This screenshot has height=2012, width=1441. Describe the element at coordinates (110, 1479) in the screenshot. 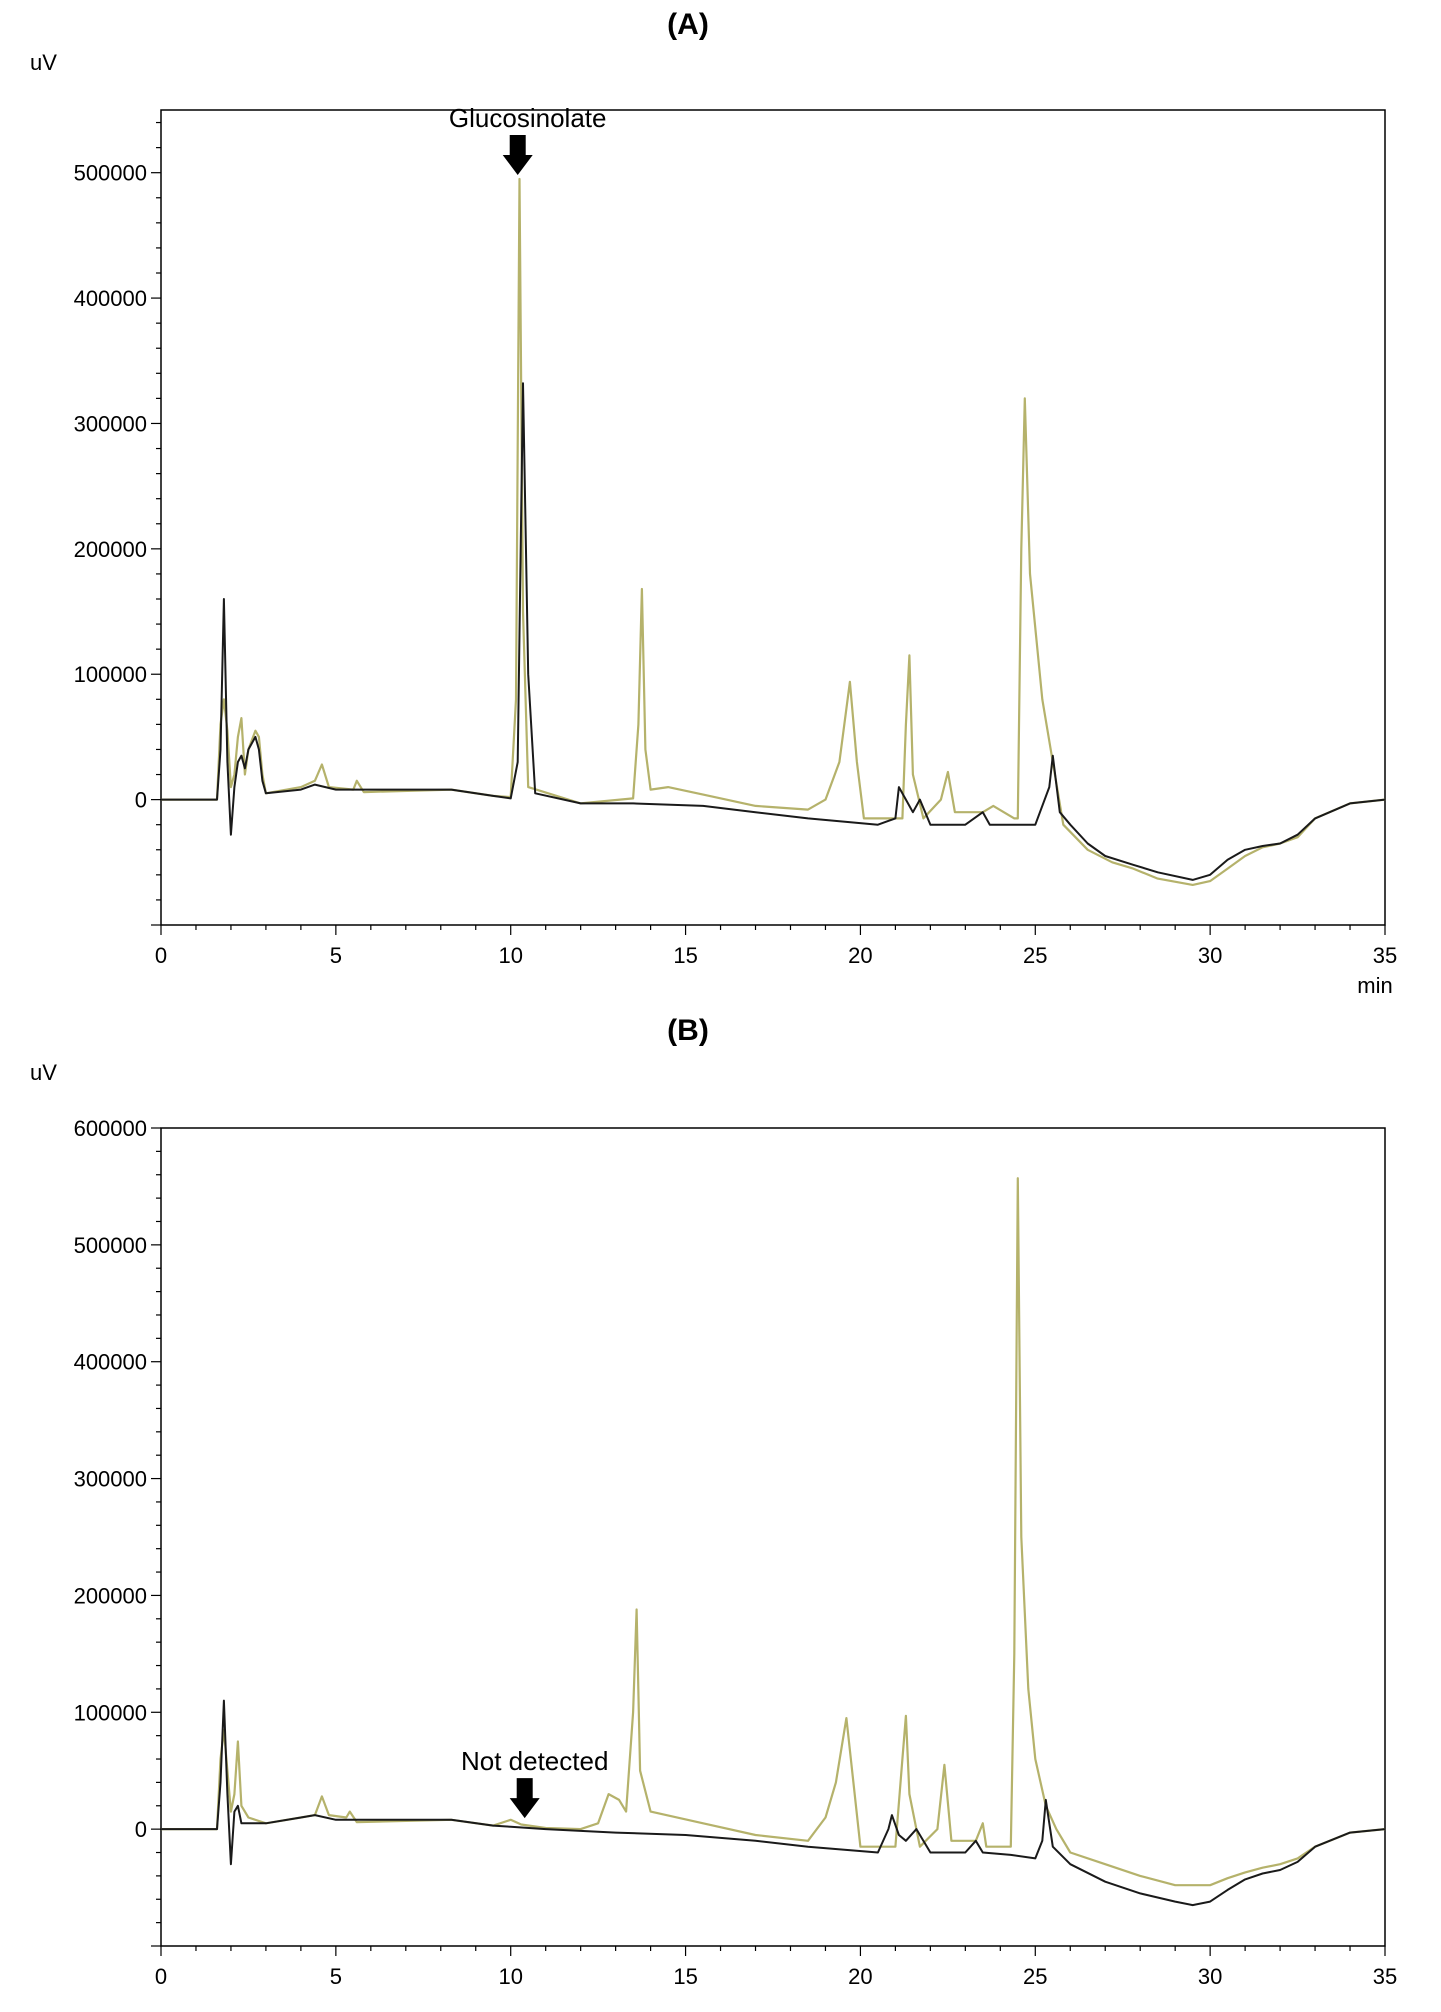

I see `y-tick-label-b: 300000` at that location.